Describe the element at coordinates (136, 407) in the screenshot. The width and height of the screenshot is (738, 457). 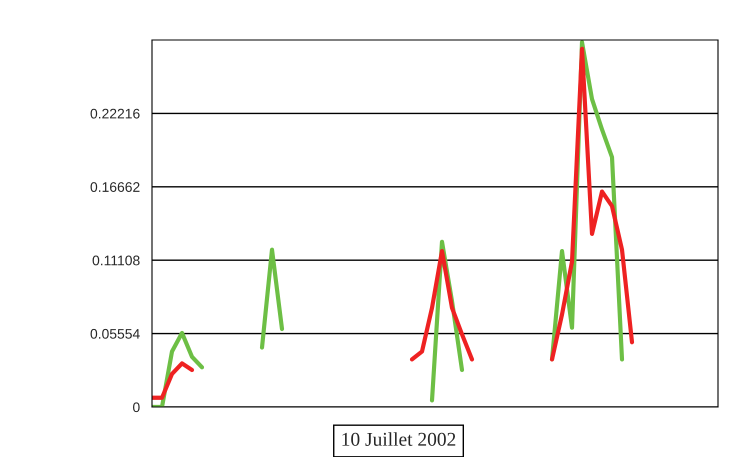
I see `y-tick-label: 0` at that location.